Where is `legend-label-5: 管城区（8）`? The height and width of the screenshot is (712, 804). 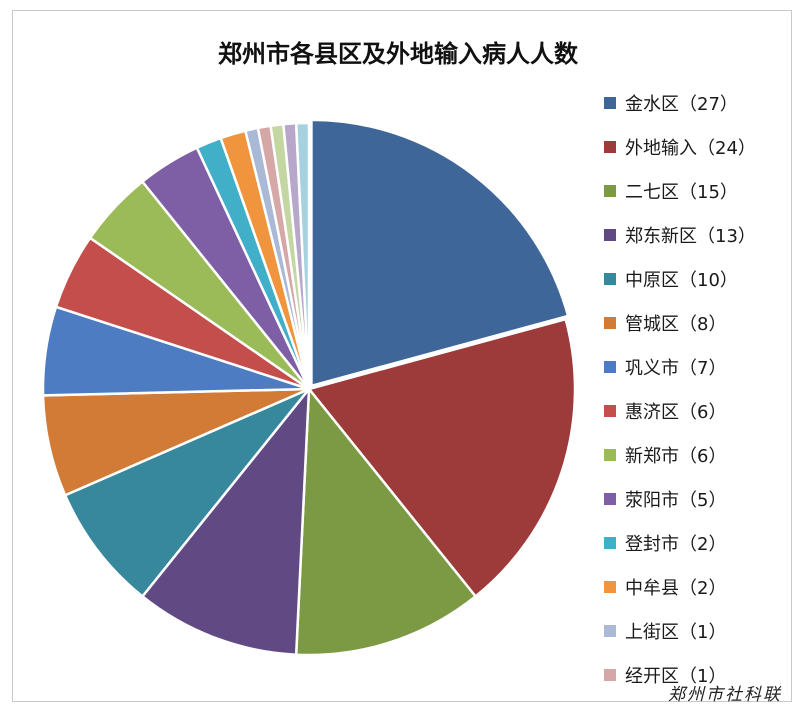
legend-label-5: 管城区（8） is located at coordinates (675, 324).